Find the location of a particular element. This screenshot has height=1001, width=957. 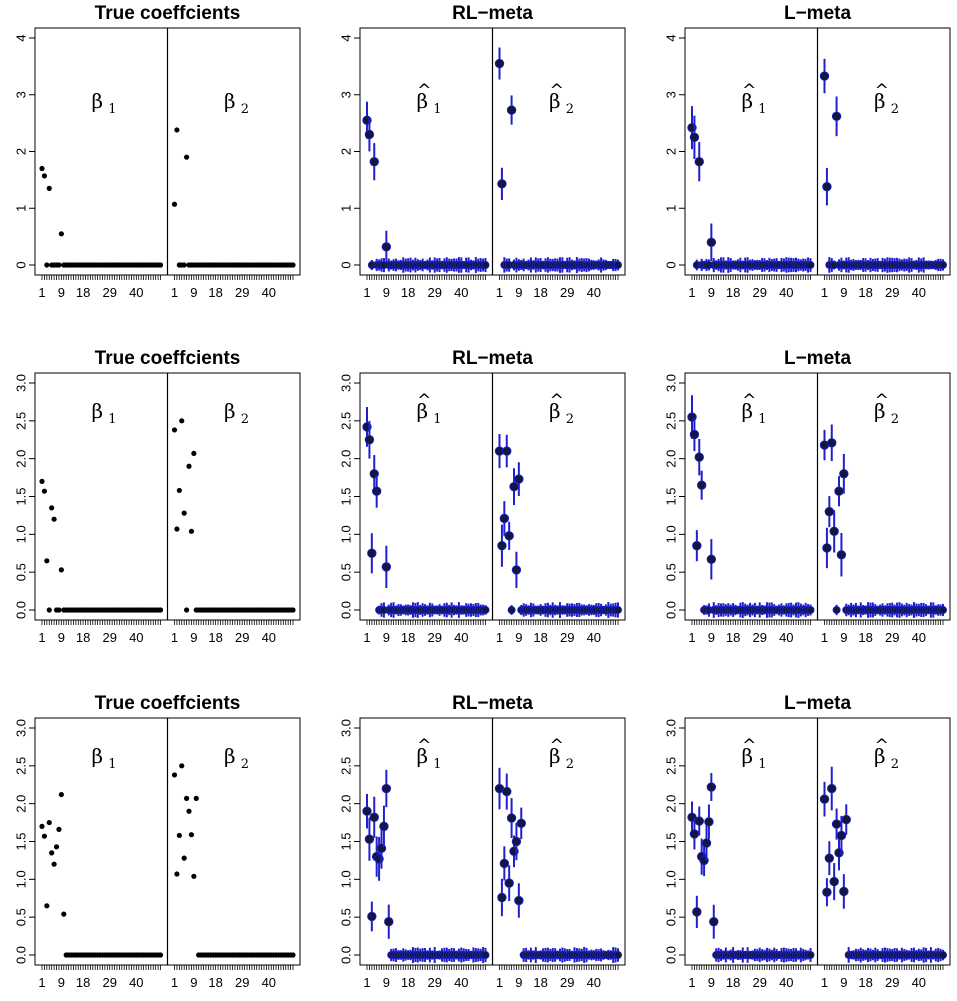

y-tick-label: 2.5 is located at coordinates (345, 766).